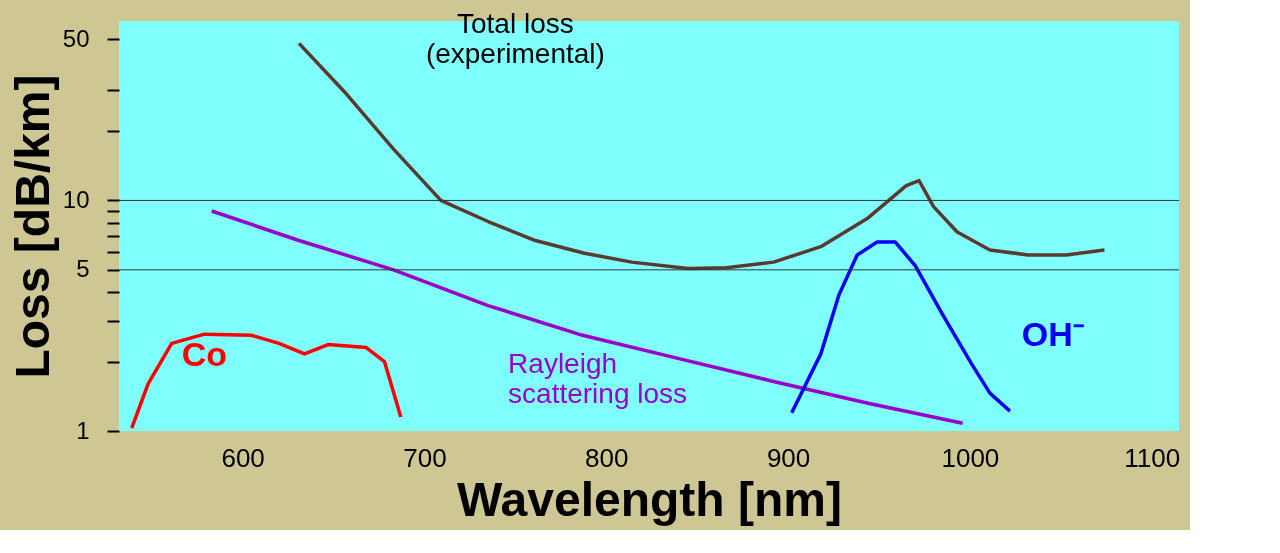  Describe the element at coordinates (76, 199) in the screenshot. I see `y-tick-label: 10` at that location.